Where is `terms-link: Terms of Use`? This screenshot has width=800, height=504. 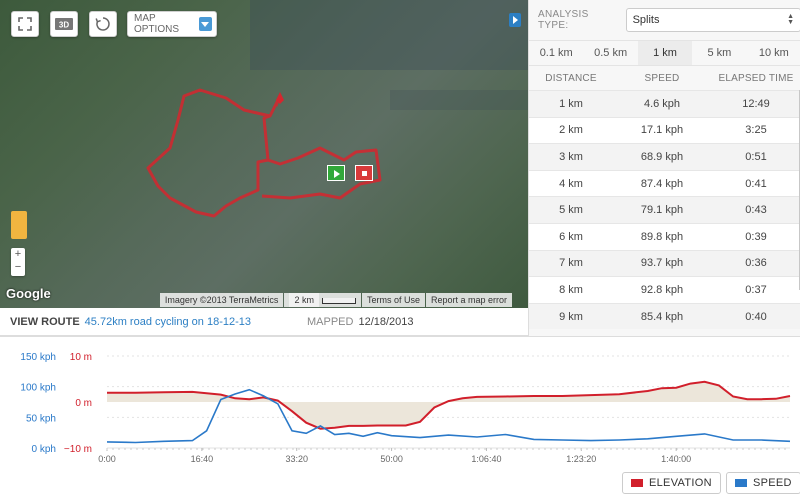 terms-link: Terms of Use is located at coordinates (393, 300).